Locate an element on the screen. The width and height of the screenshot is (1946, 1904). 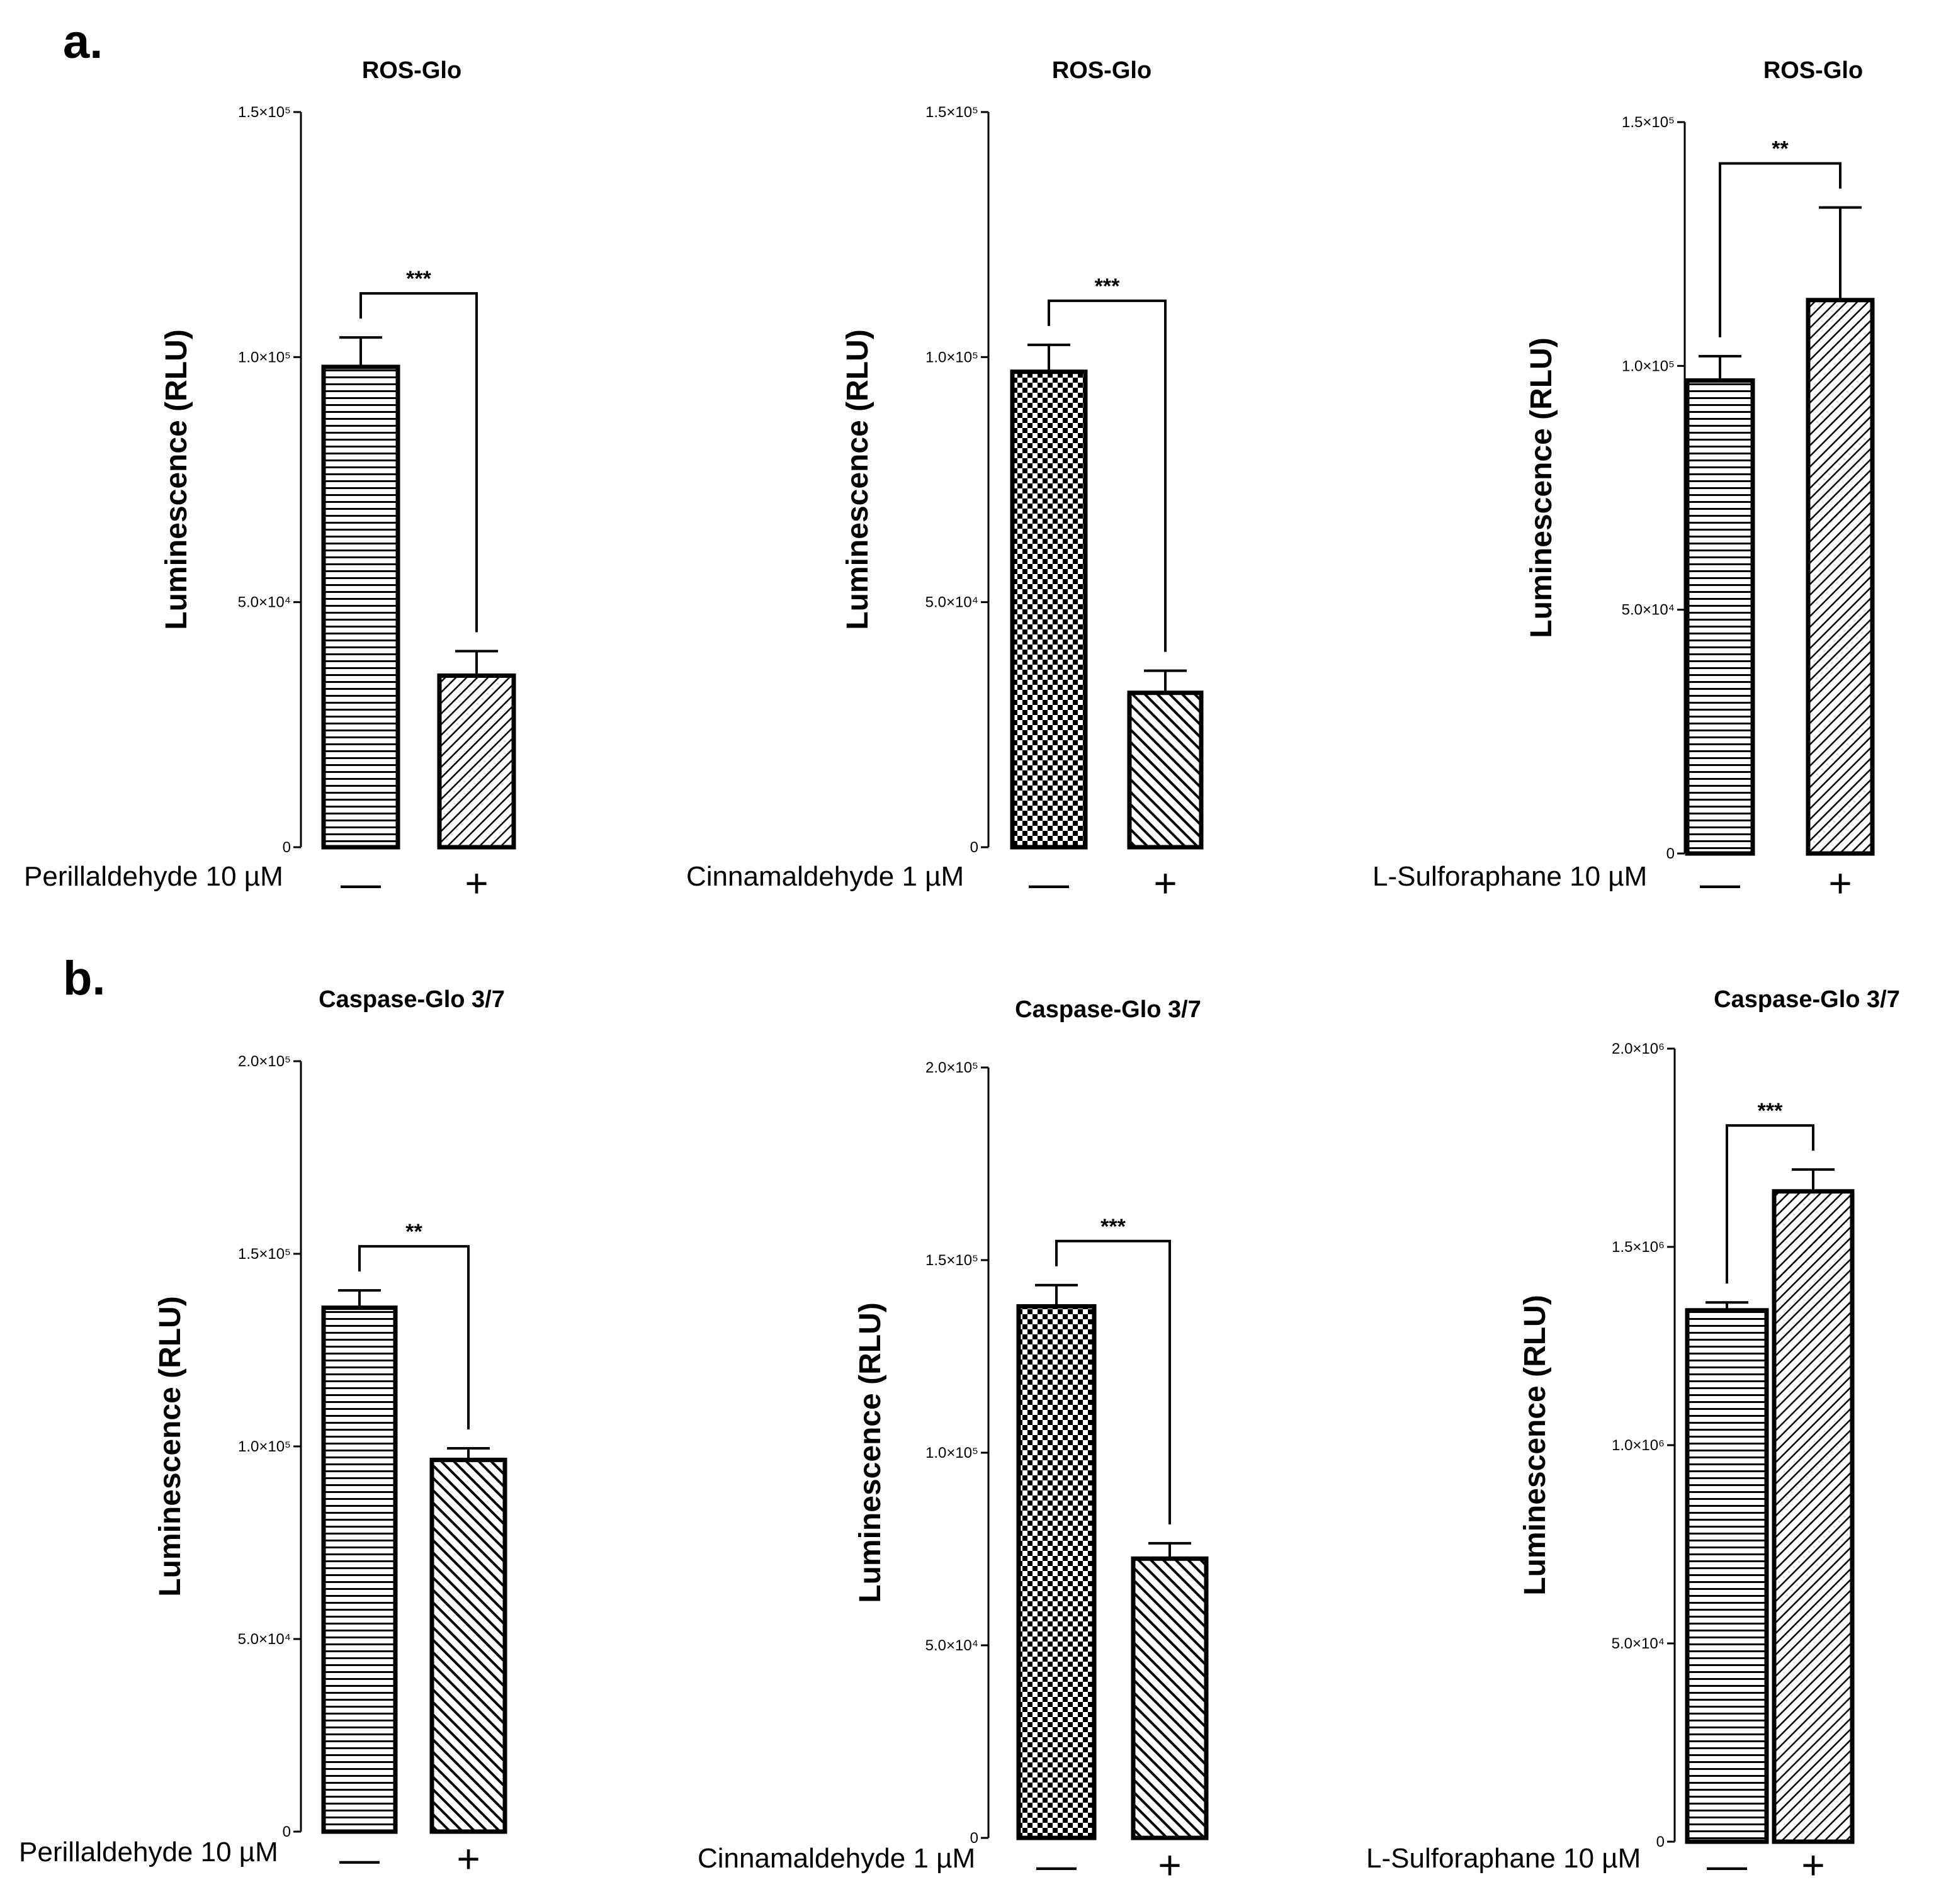
panel-label-b: b. is located at coordinates (84, 978).